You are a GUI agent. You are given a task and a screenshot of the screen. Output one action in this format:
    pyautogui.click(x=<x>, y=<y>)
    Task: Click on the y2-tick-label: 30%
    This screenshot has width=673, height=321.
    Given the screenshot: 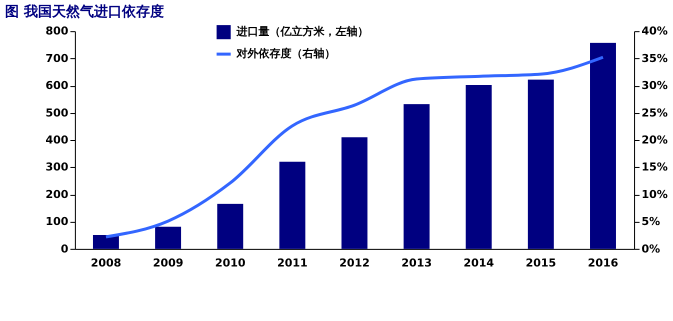 What is the action you would take?
    pyautogui.click(x=655, y=85)
    